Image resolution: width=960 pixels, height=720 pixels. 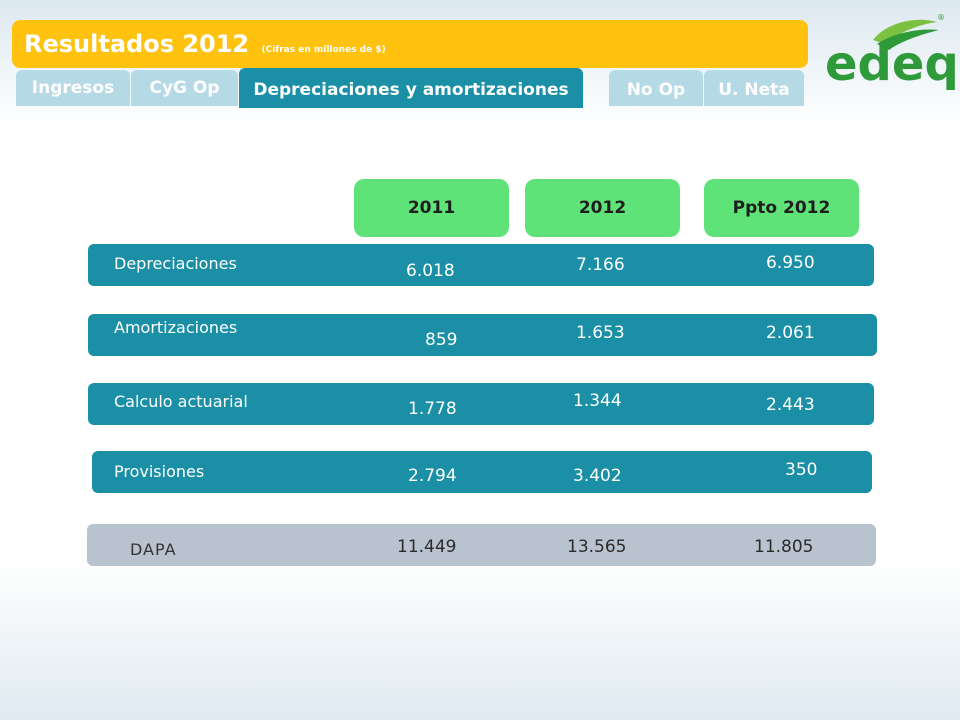 I want to click on logo-registered: ®, so click(x=941, y=17).